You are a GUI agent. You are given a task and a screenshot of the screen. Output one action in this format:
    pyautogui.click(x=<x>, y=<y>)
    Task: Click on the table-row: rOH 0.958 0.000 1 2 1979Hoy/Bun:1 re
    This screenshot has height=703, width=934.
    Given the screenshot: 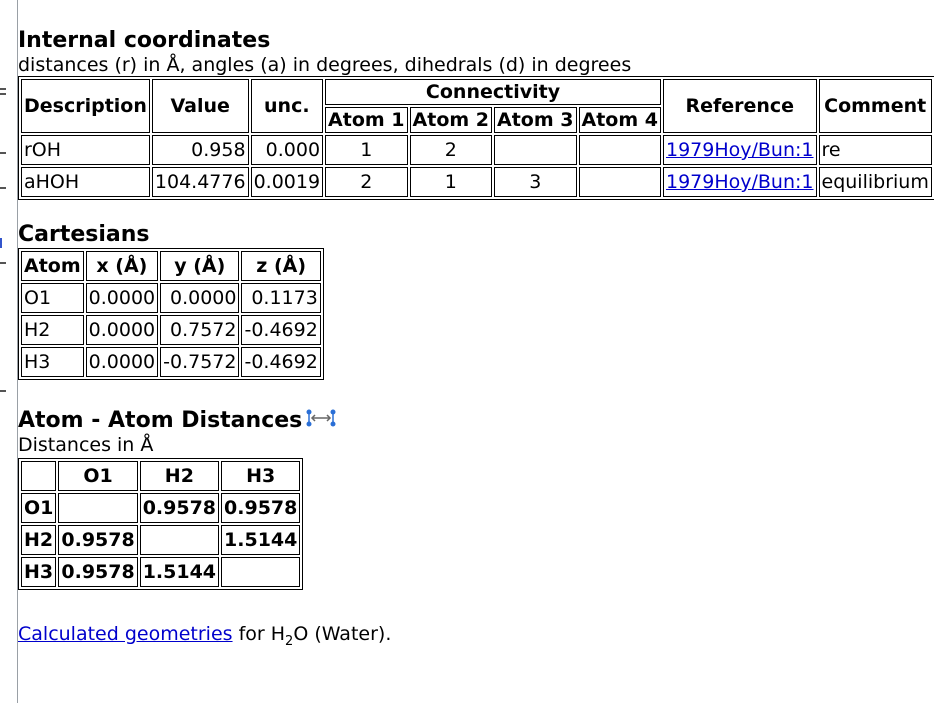 What is the action you would take?
    pyautogui.click(x=476, y=150)
    